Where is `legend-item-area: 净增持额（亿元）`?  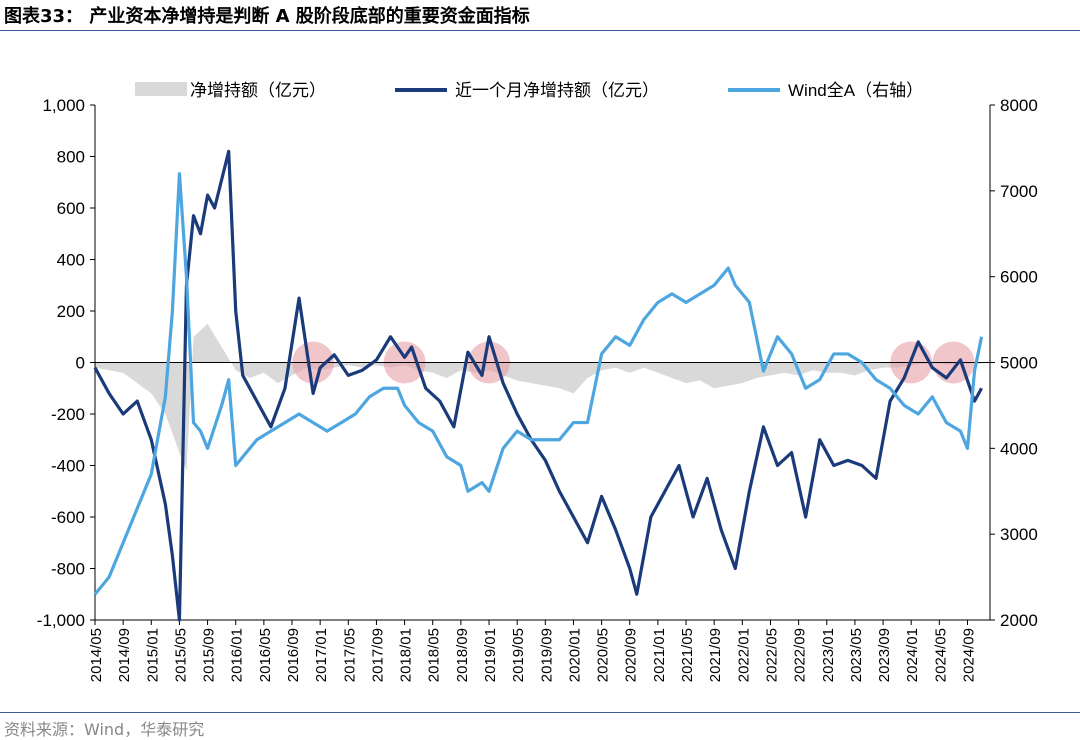 legend-item-area: 净增持额（亿元） is located at coordinates (230, 90).